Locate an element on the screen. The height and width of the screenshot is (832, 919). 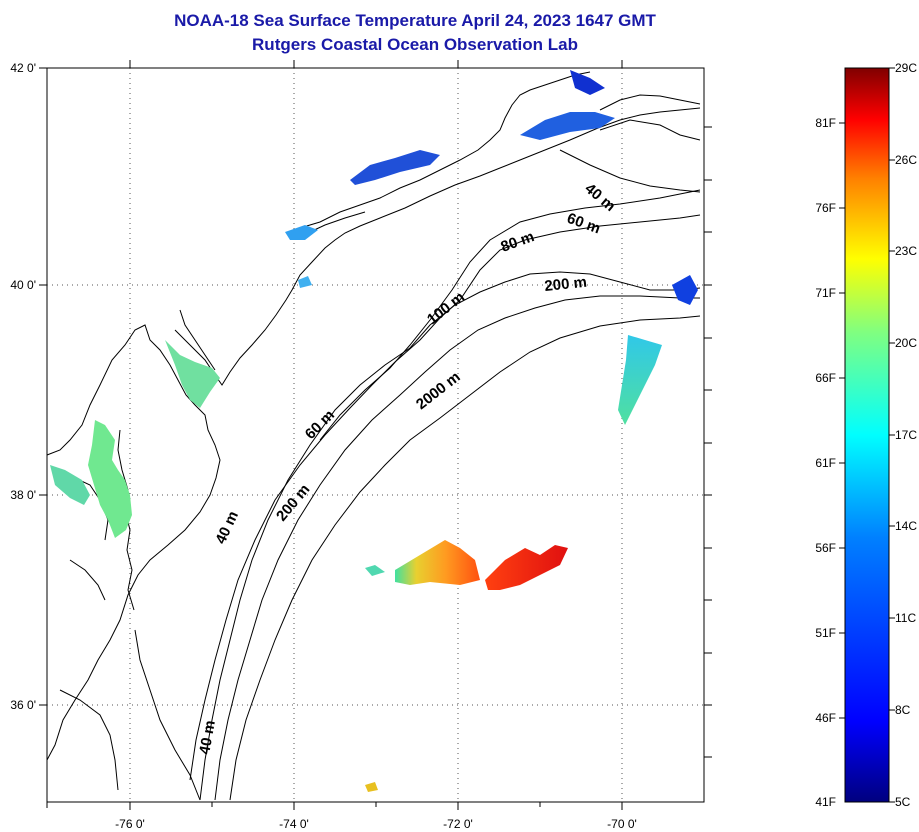
colorbar-c-label: 11C is located at coordinates (905, 618).